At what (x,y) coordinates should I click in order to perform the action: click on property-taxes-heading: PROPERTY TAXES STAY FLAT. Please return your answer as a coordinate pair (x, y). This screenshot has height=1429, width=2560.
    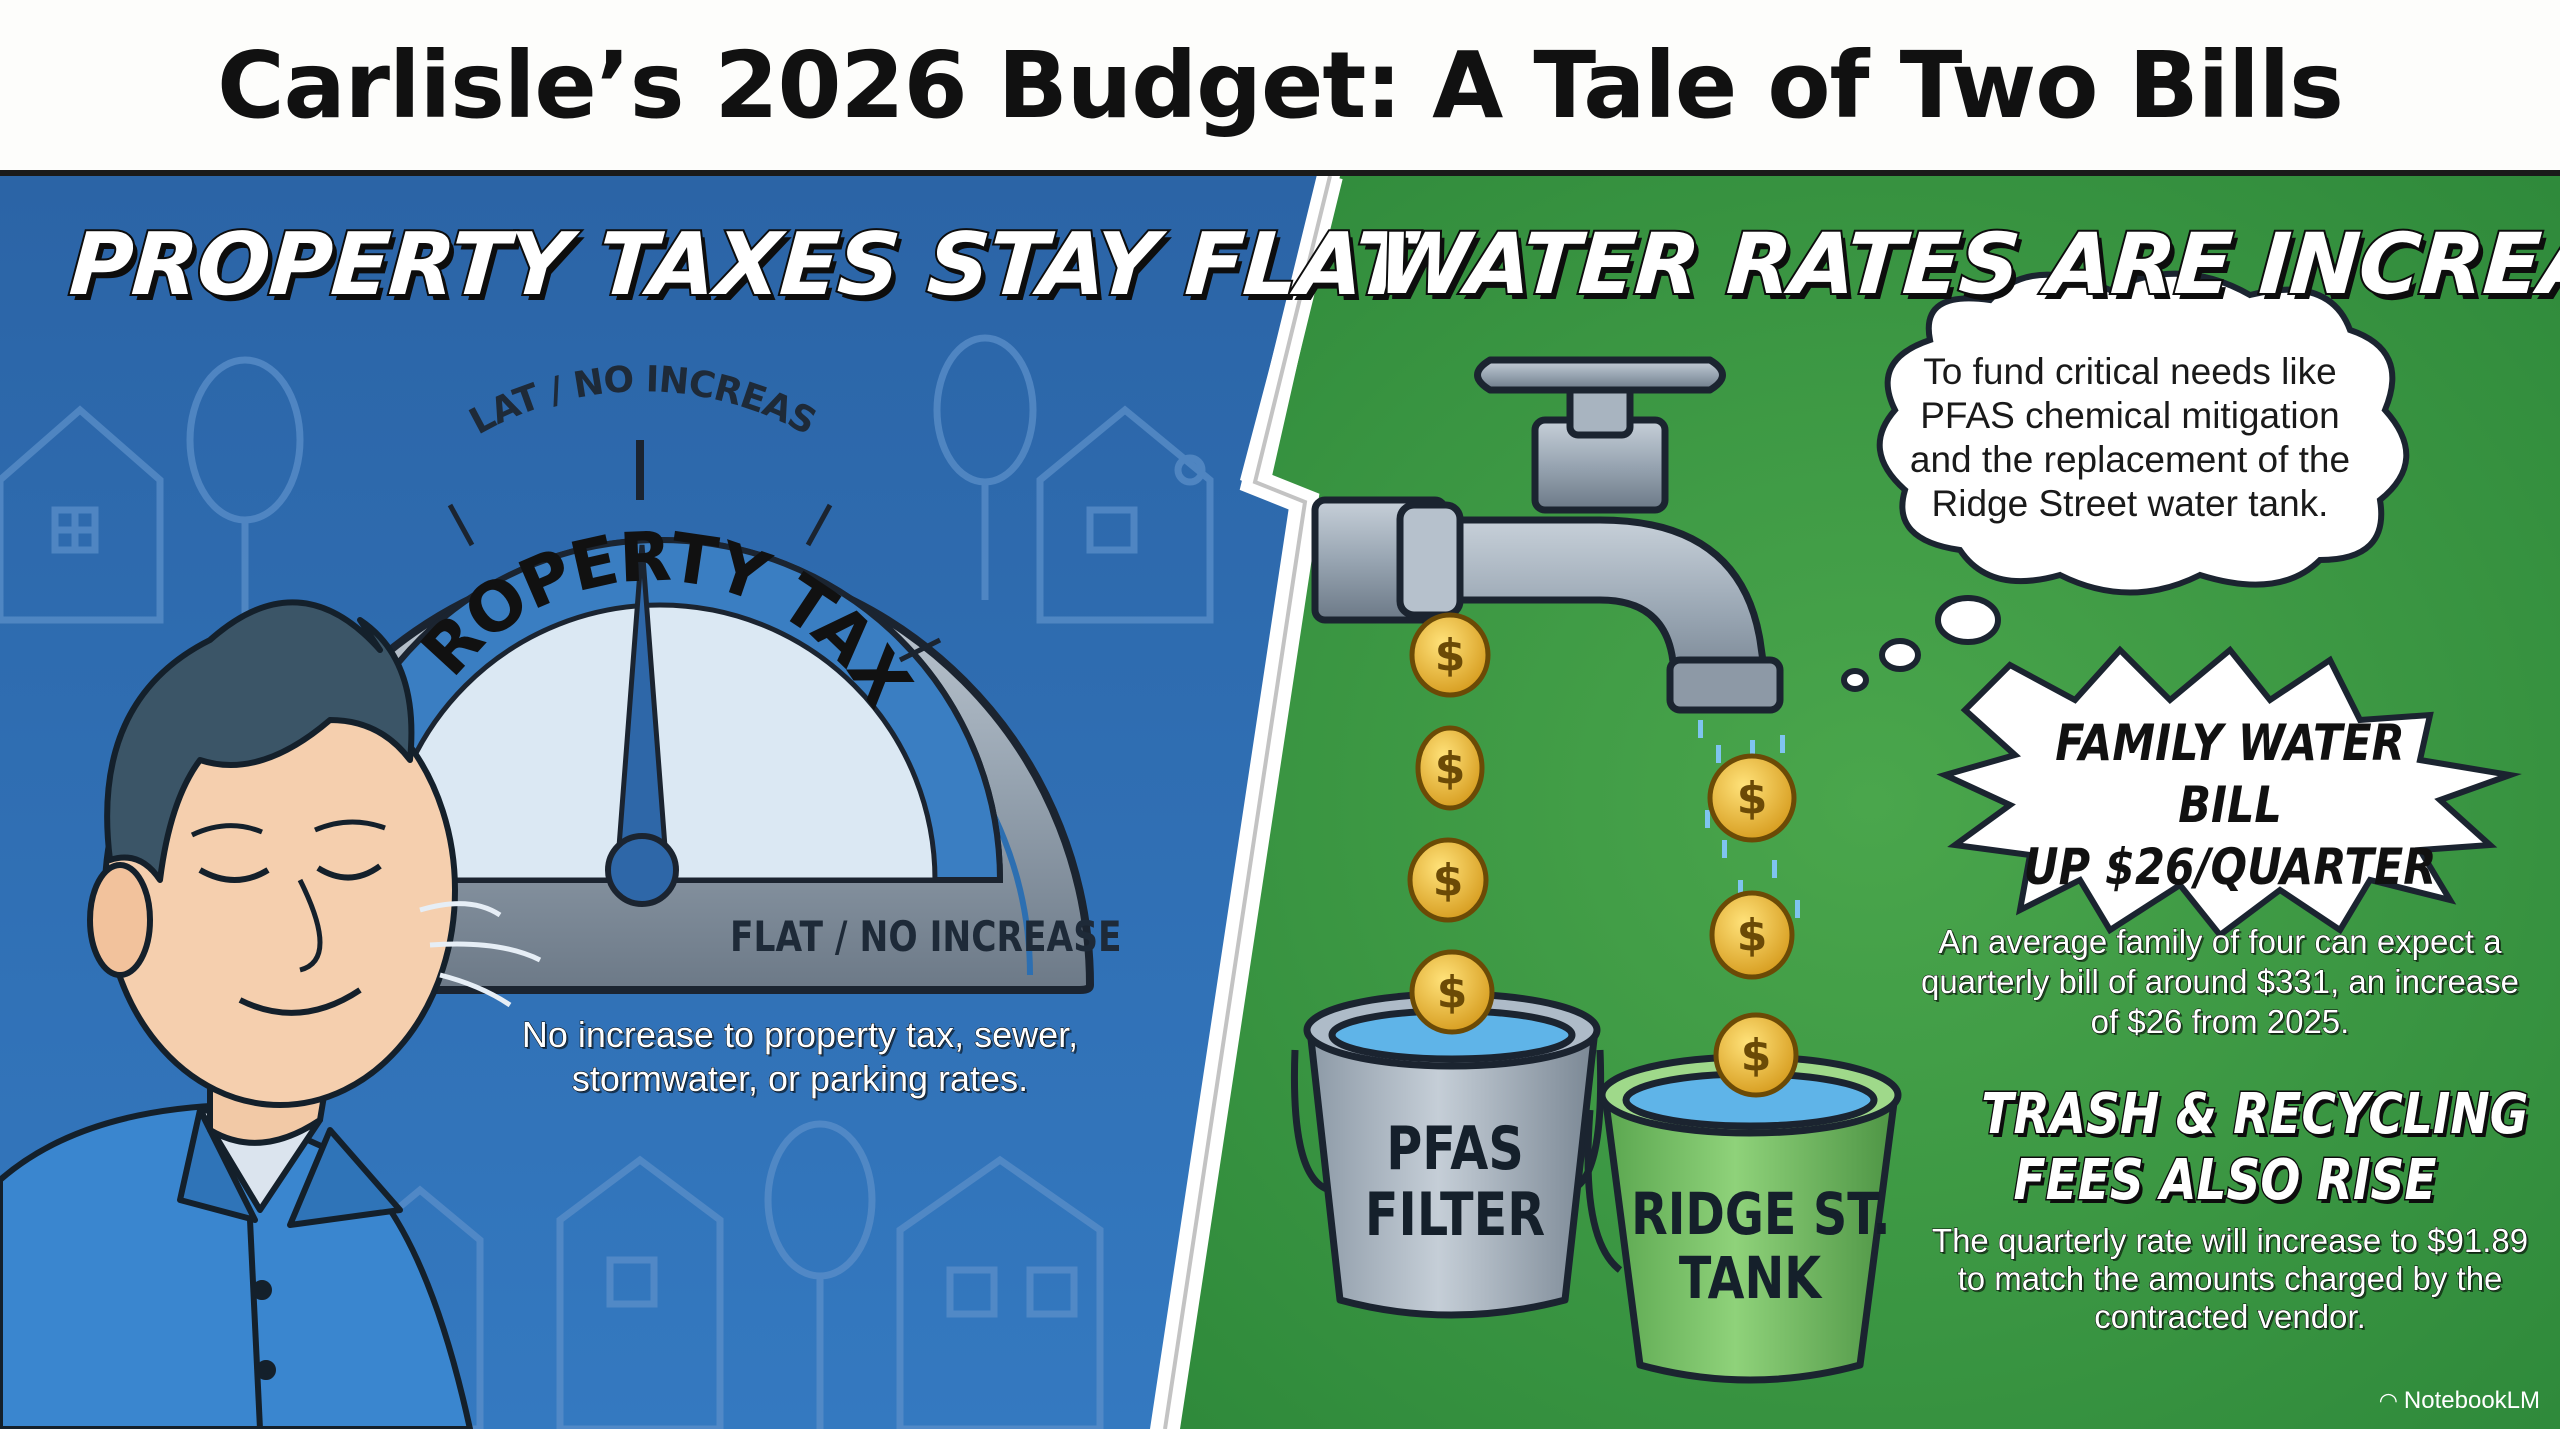
    Looking at the image, I should click on (741, 265).